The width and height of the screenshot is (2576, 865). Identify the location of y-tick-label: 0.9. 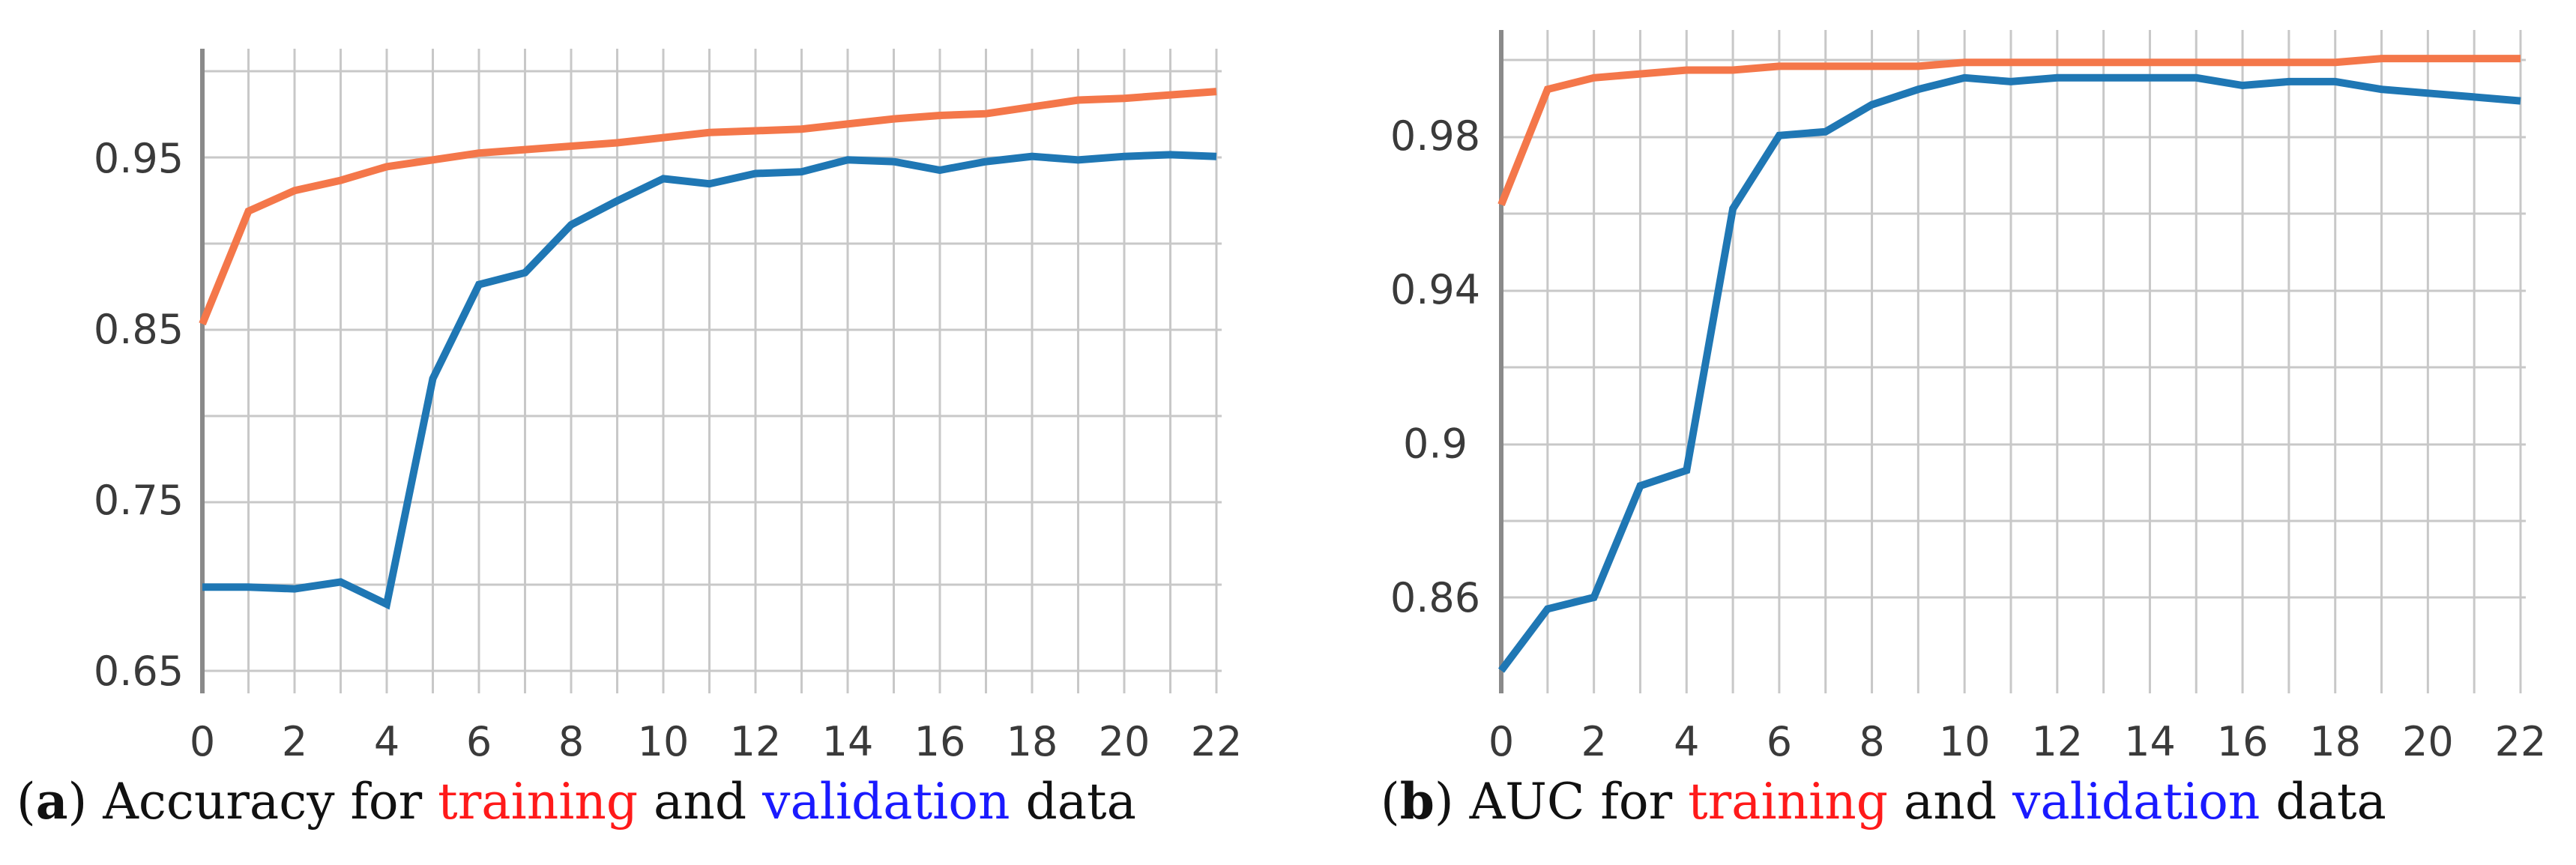
(1435, 445).